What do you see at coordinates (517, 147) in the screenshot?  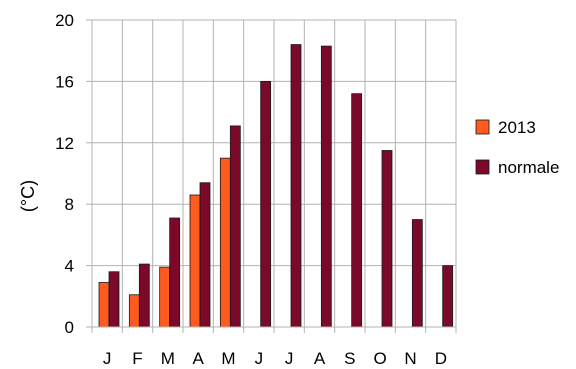 I see `legend: 2013 normale` at bounding box center [517, 147].